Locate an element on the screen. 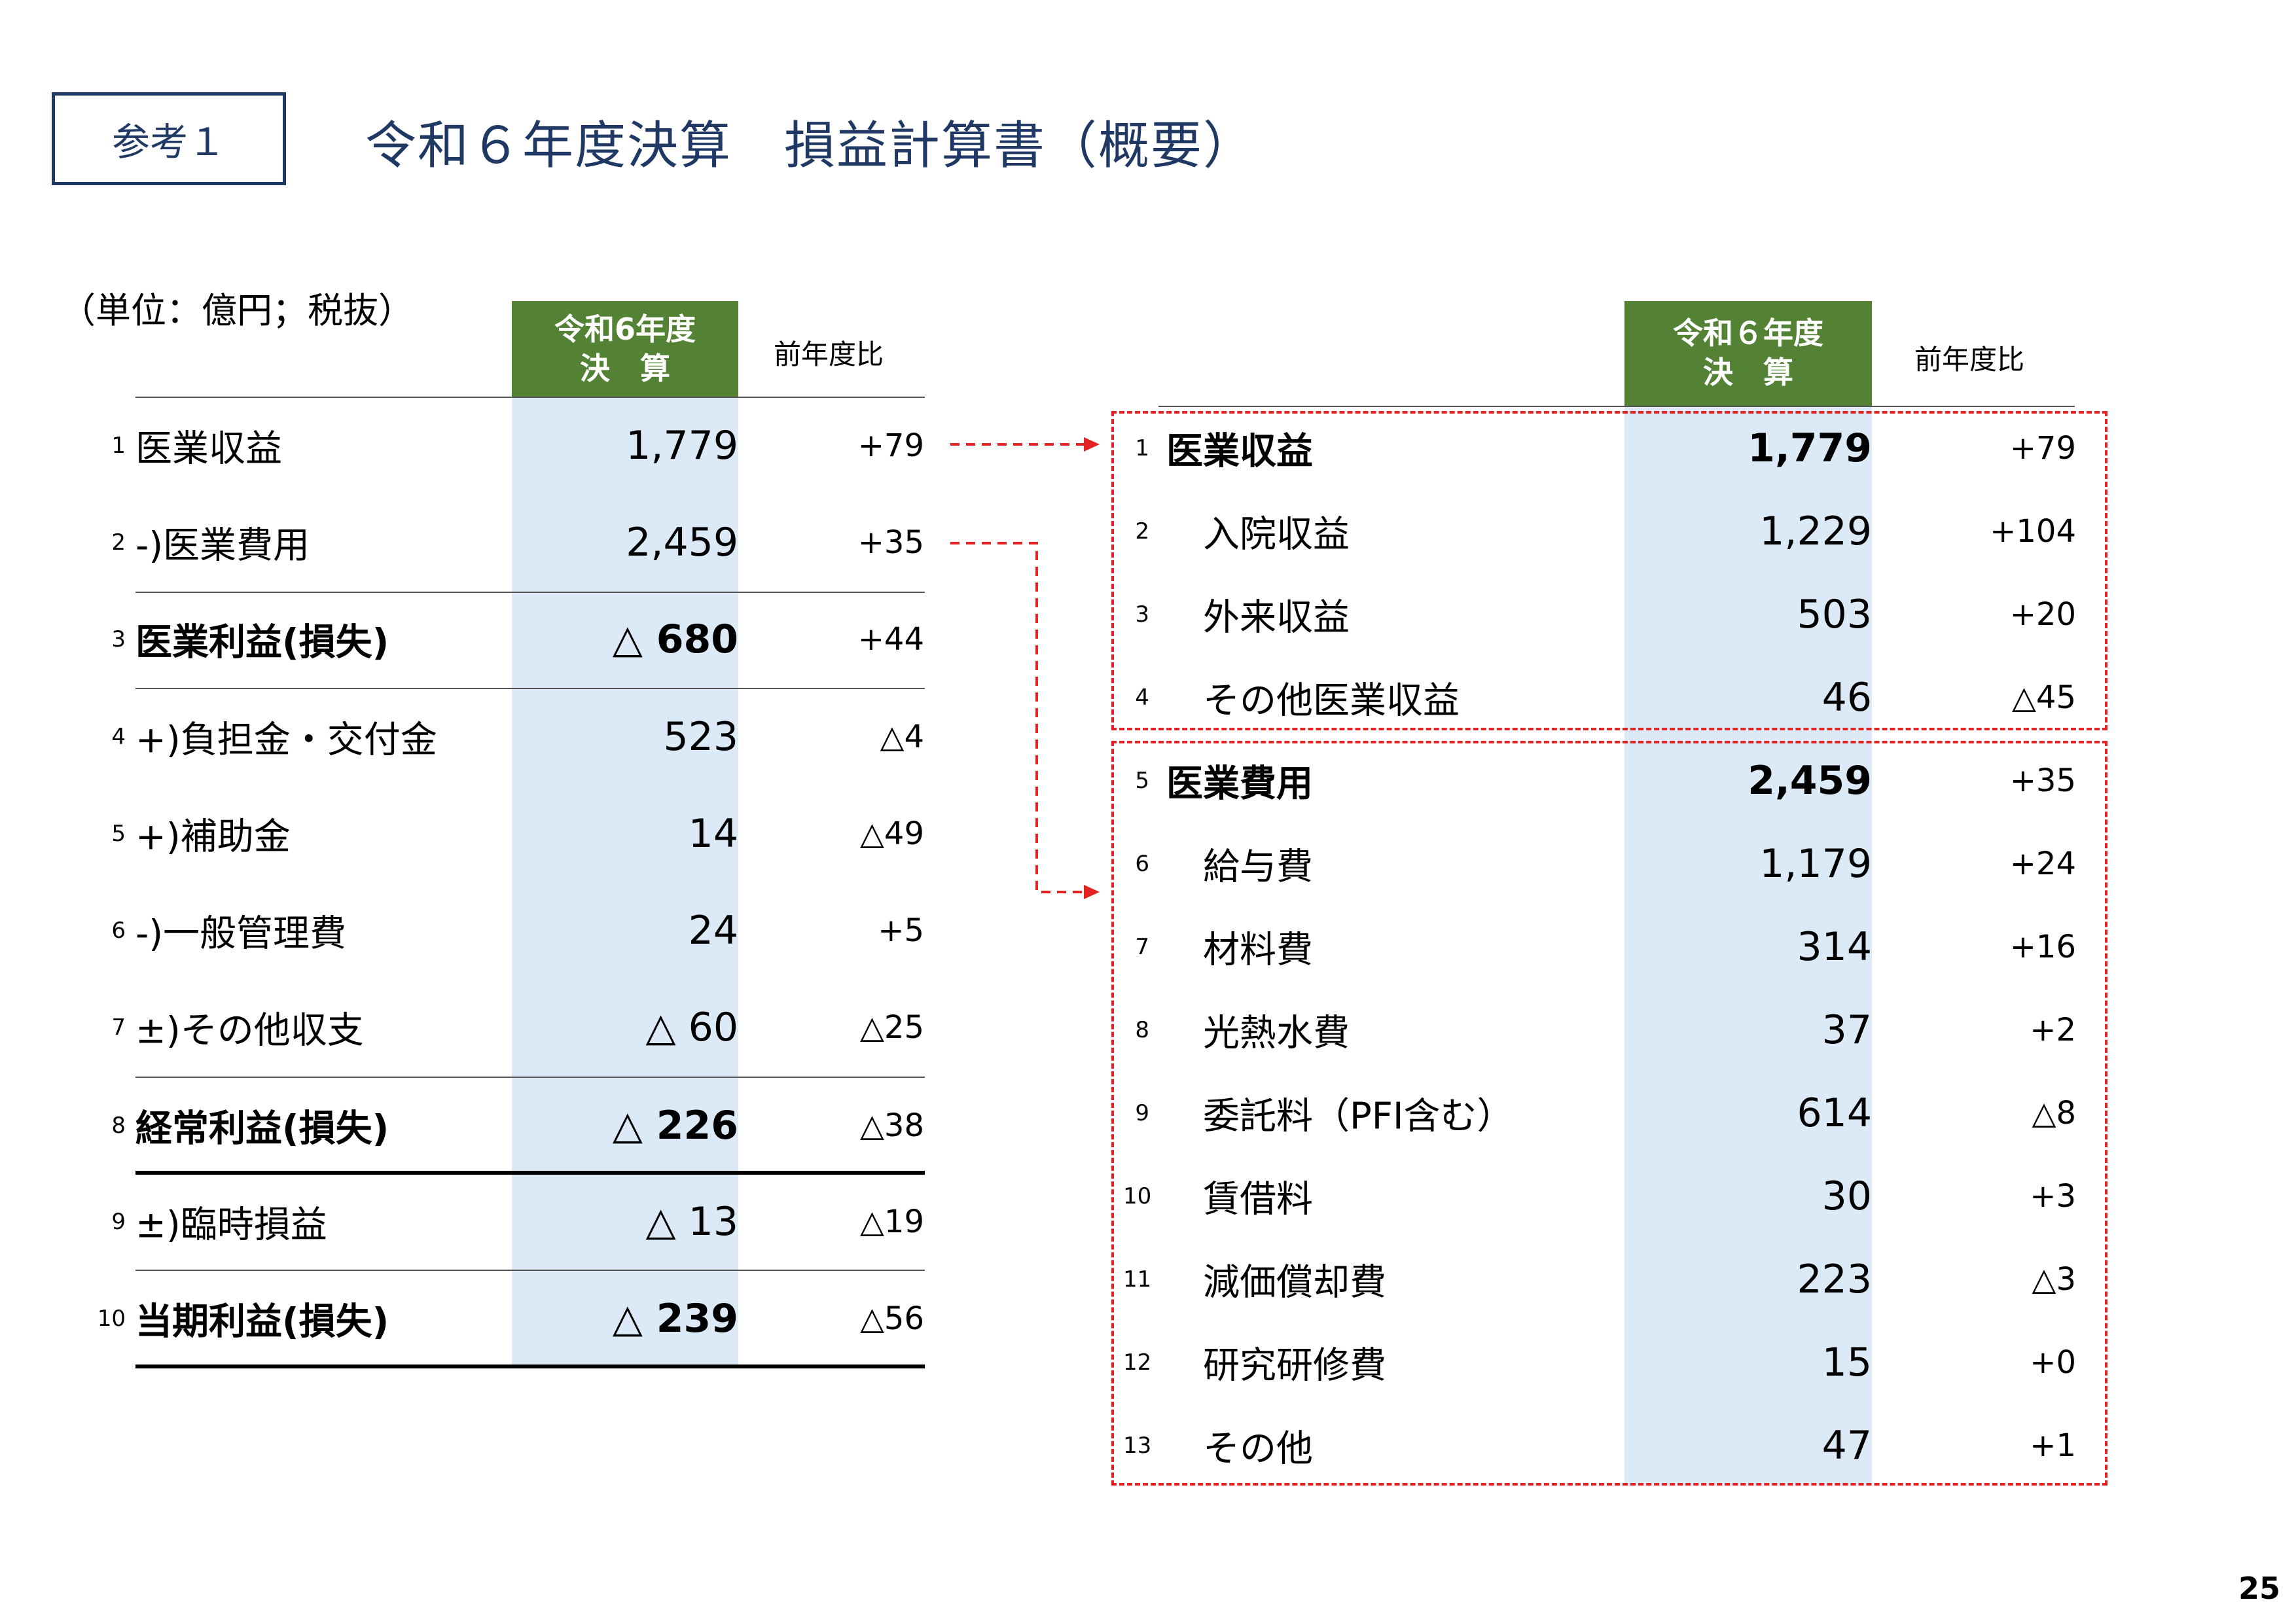 The height and width of the screenshot is (1623, 2296). right-row-label: 入院収益 is located at coordinates (1276, 534).